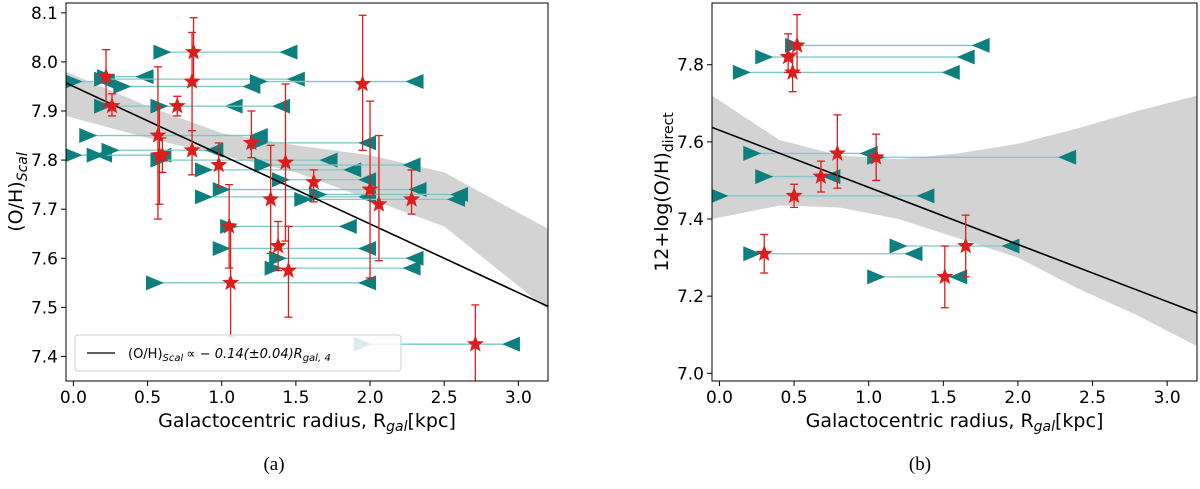 This screenshot has width=1200, height=489. I want to click on y-ticks-b: 7.0 7.2 7.4 7.6 7.8, so click(694, 220).